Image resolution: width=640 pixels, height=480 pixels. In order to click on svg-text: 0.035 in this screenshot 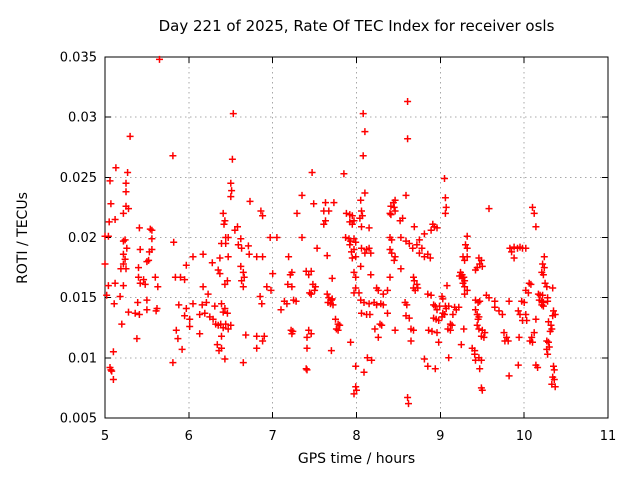, I will do `click(78, 58)`.